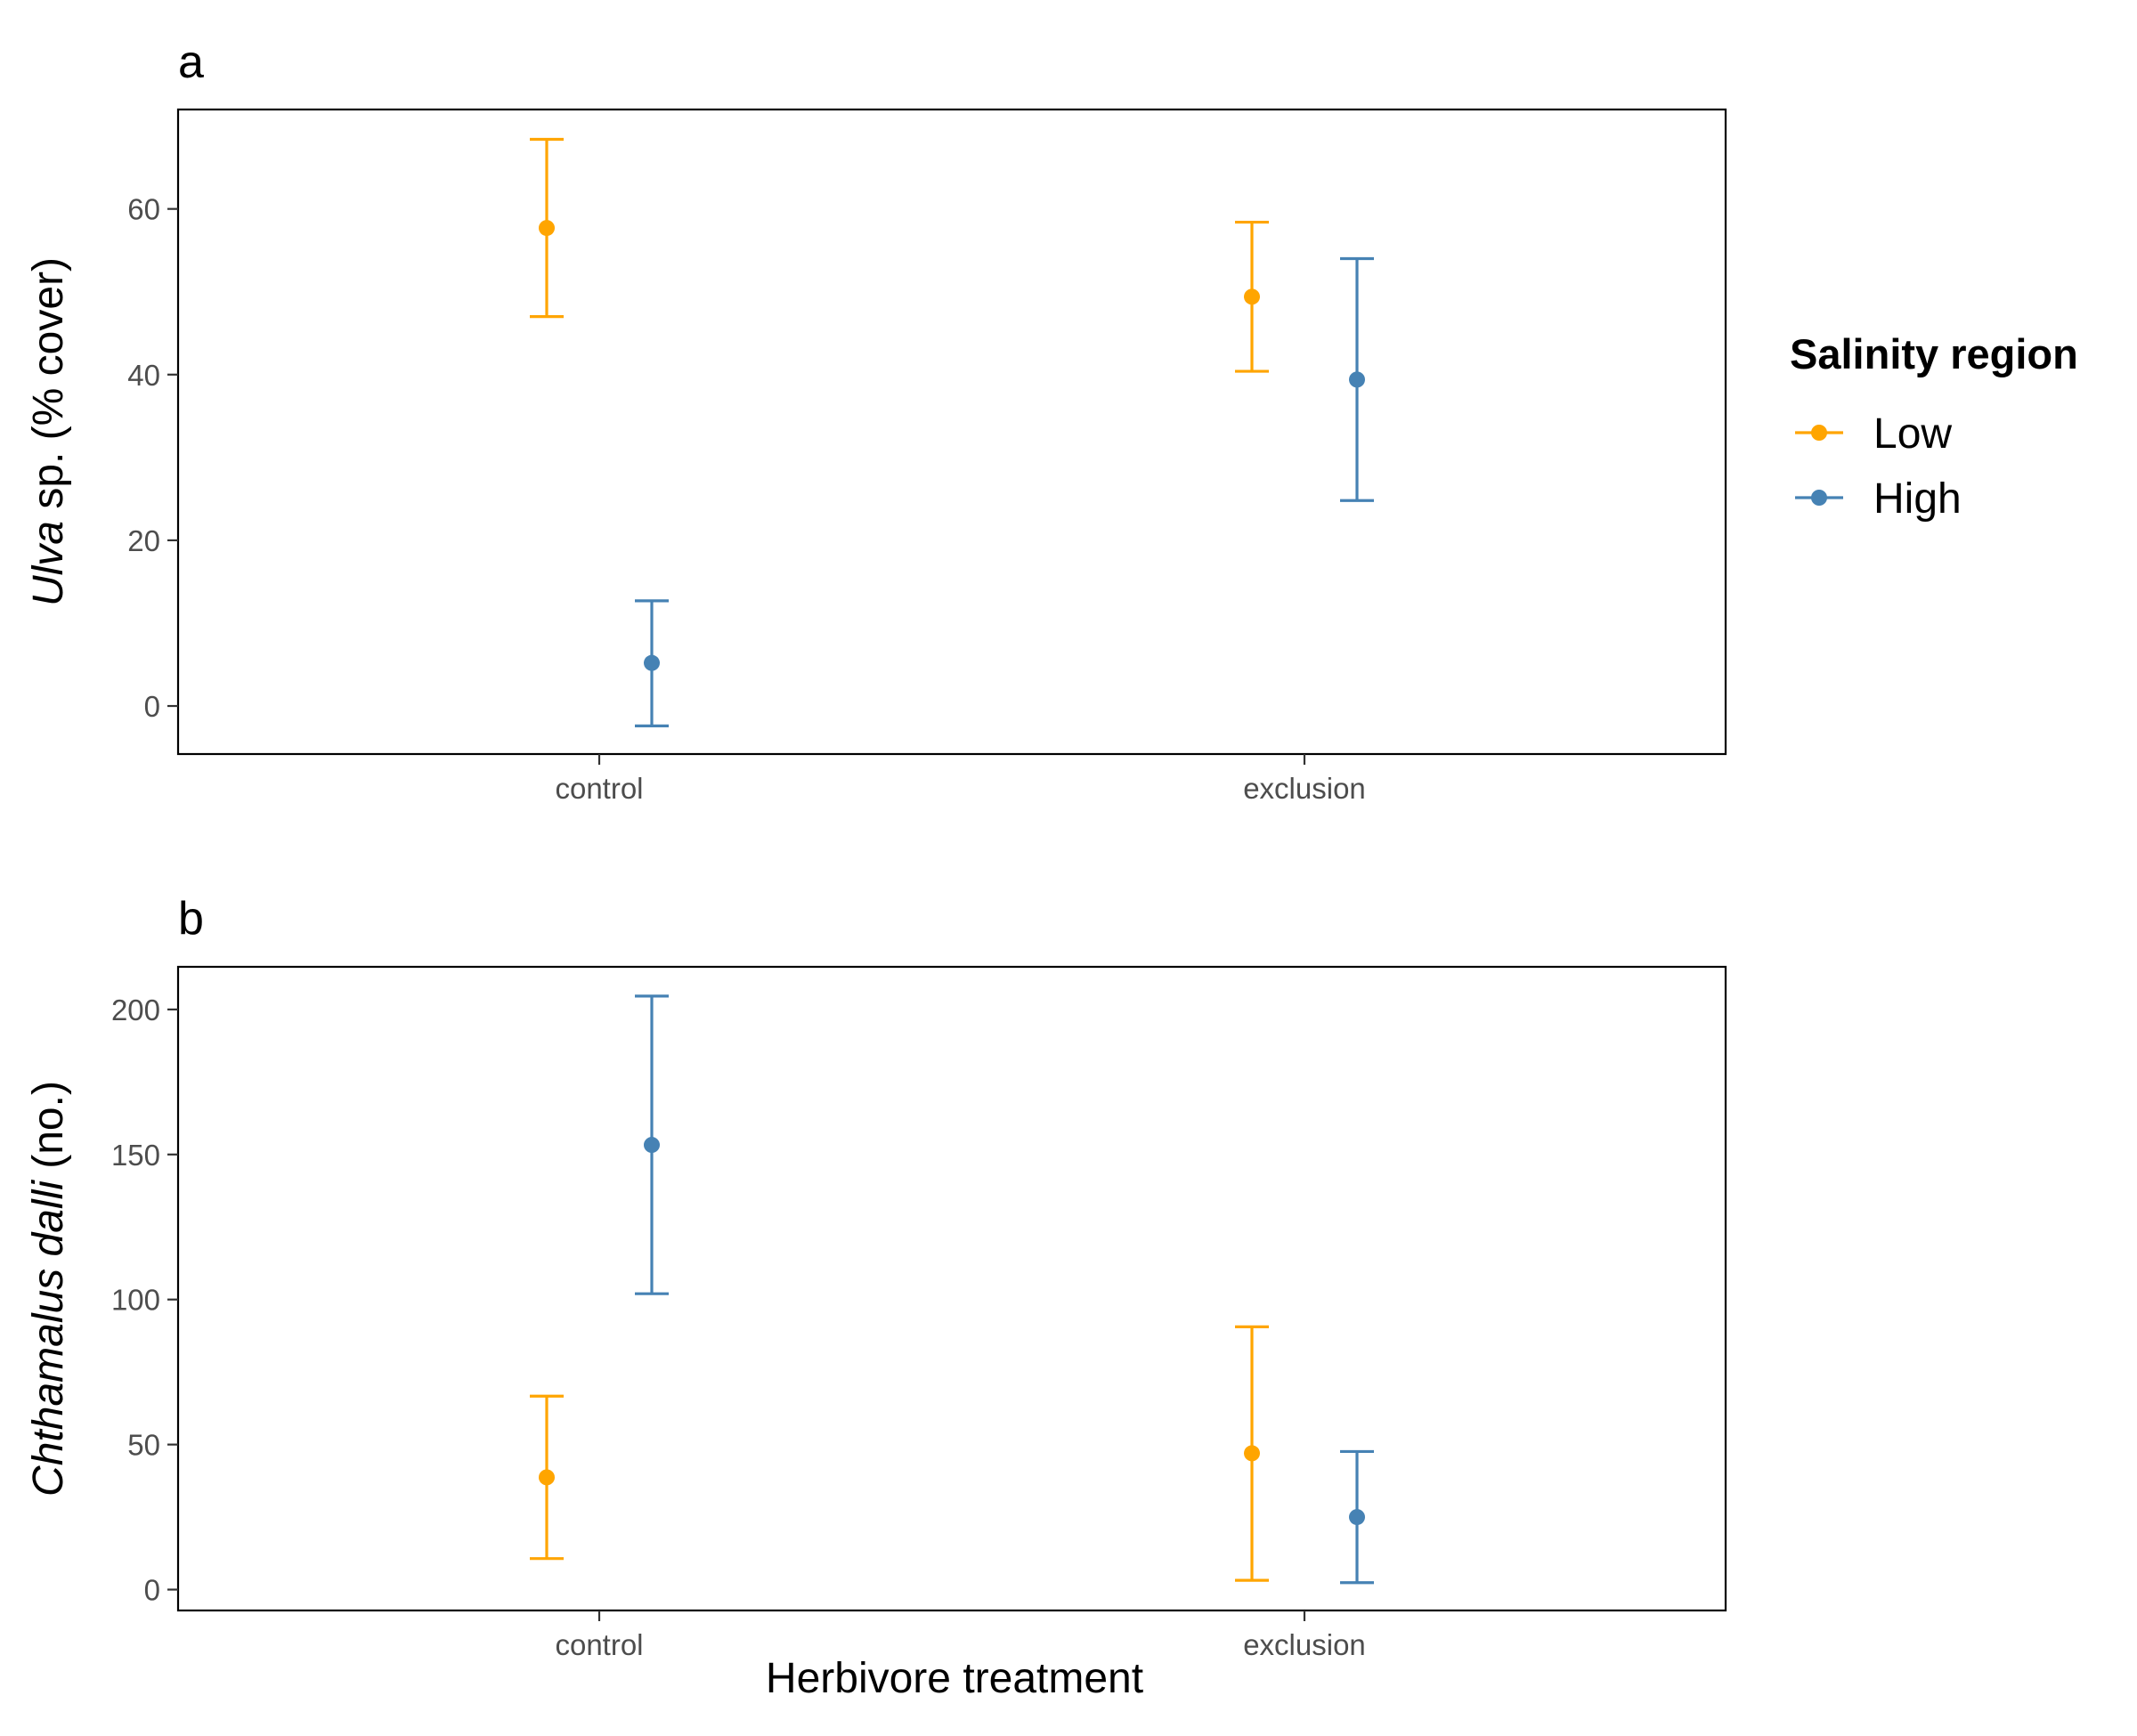  Describe the element at coordinates (143, 1445) in the screenshot. I see `y-tick-label: 50` at that location.